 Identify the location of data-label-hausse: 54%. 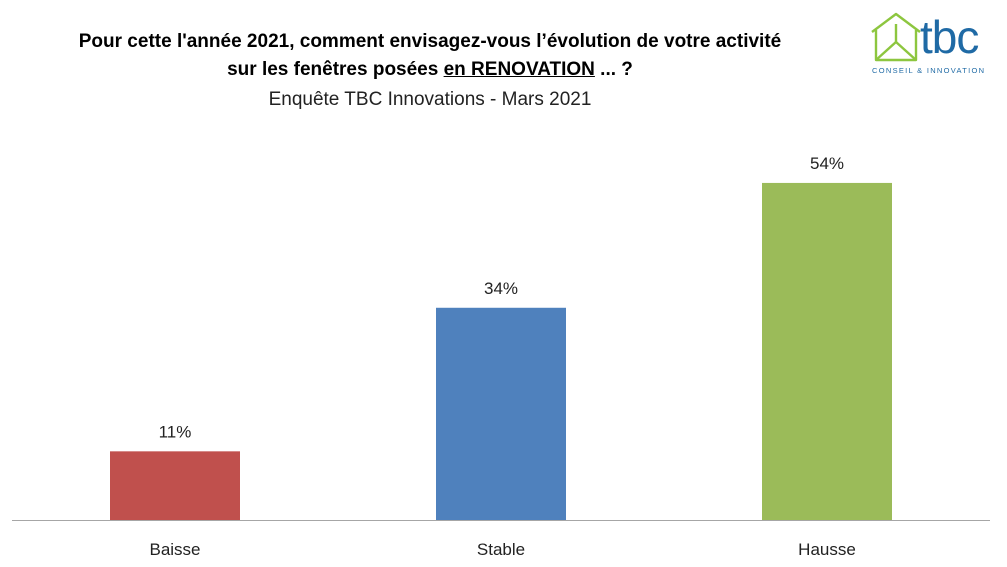
(827, 163).